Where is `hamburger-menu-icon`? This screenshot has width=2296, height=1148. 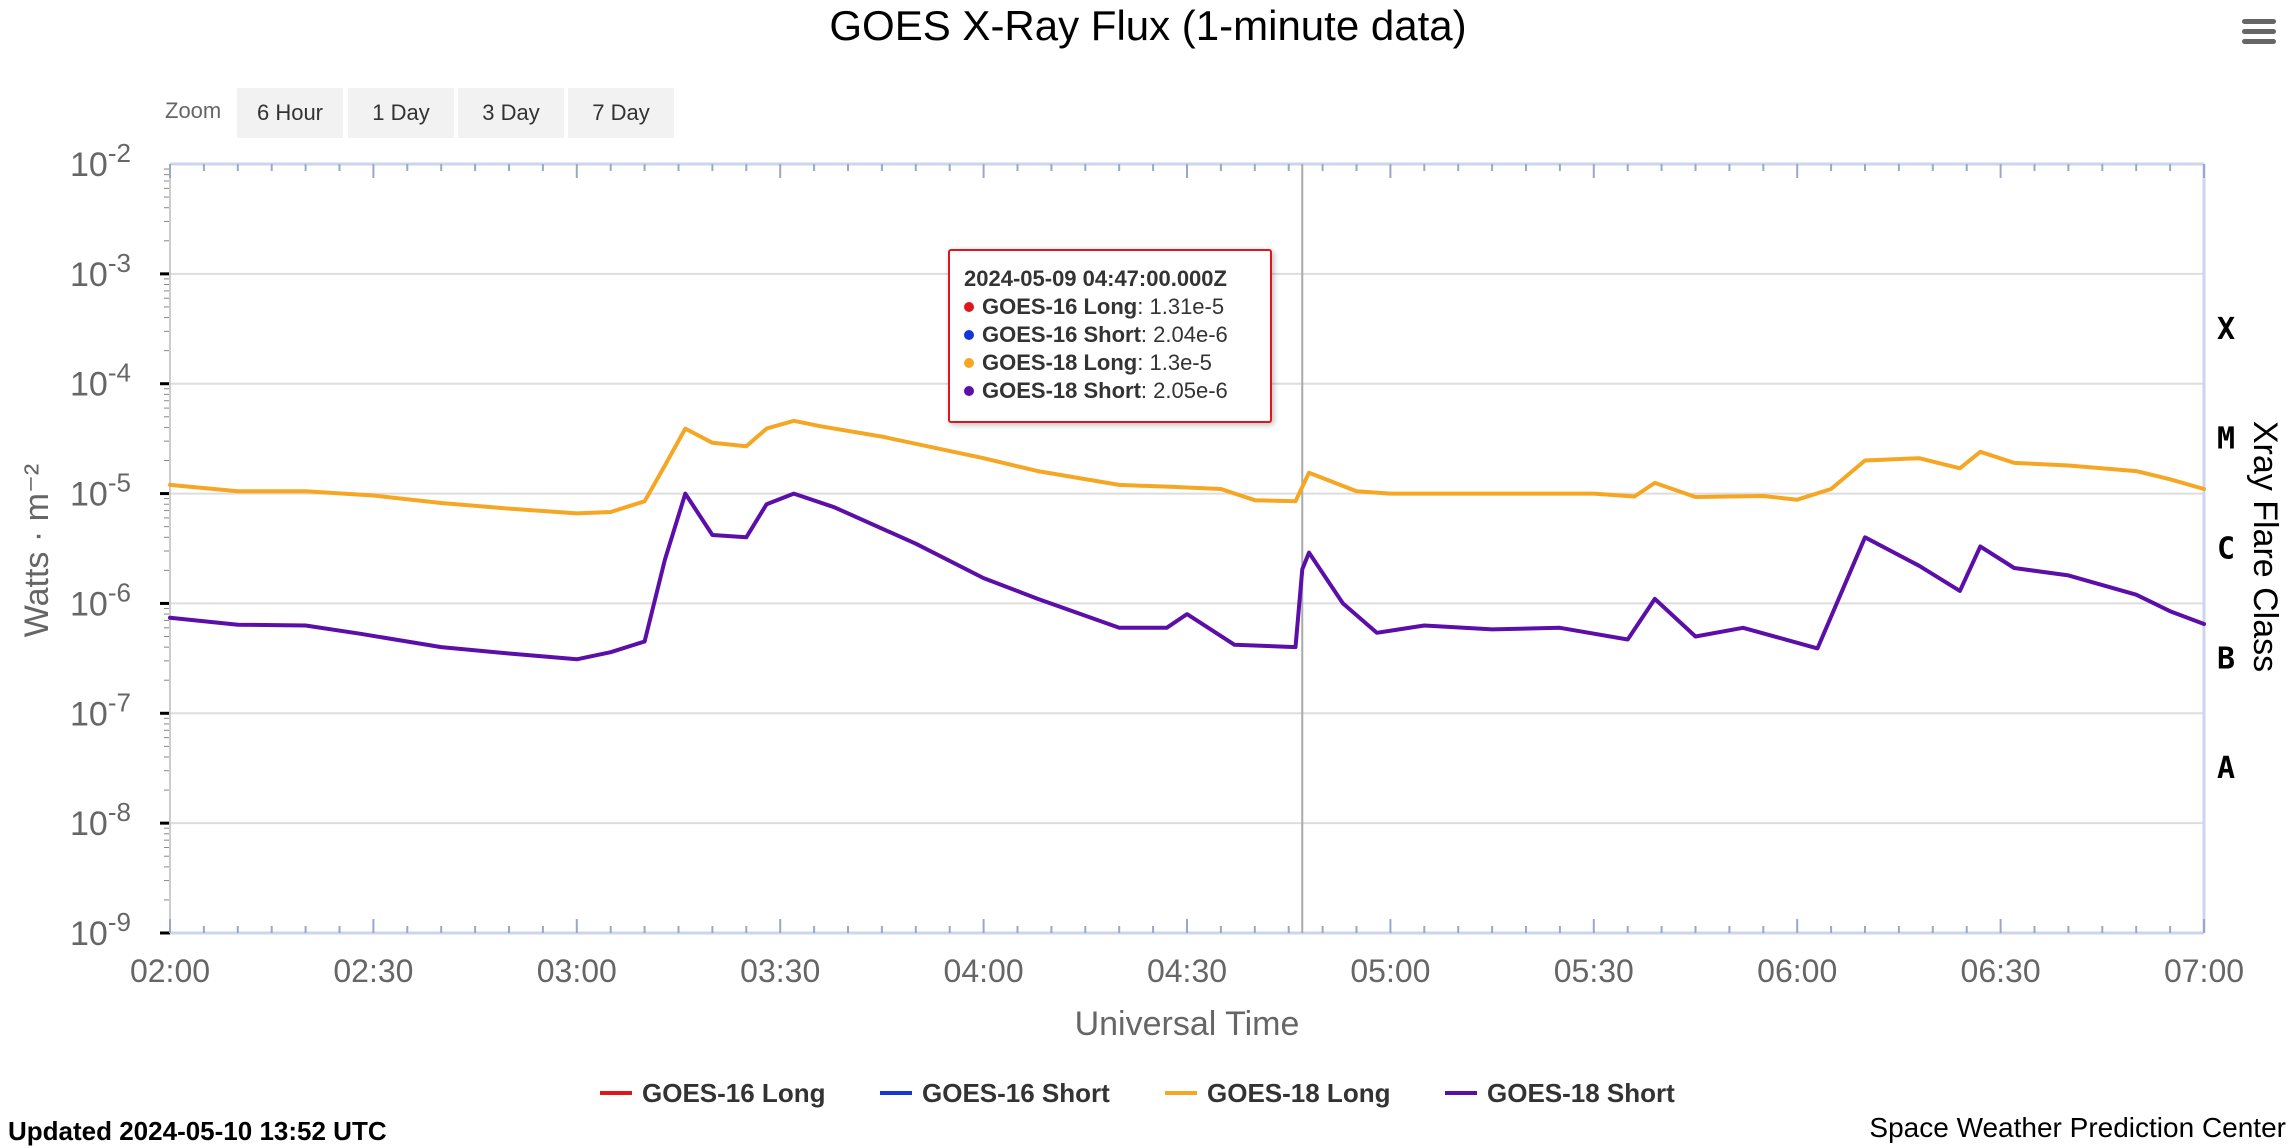 hamburger-menu-icon is located at coordinates (2259, 32).